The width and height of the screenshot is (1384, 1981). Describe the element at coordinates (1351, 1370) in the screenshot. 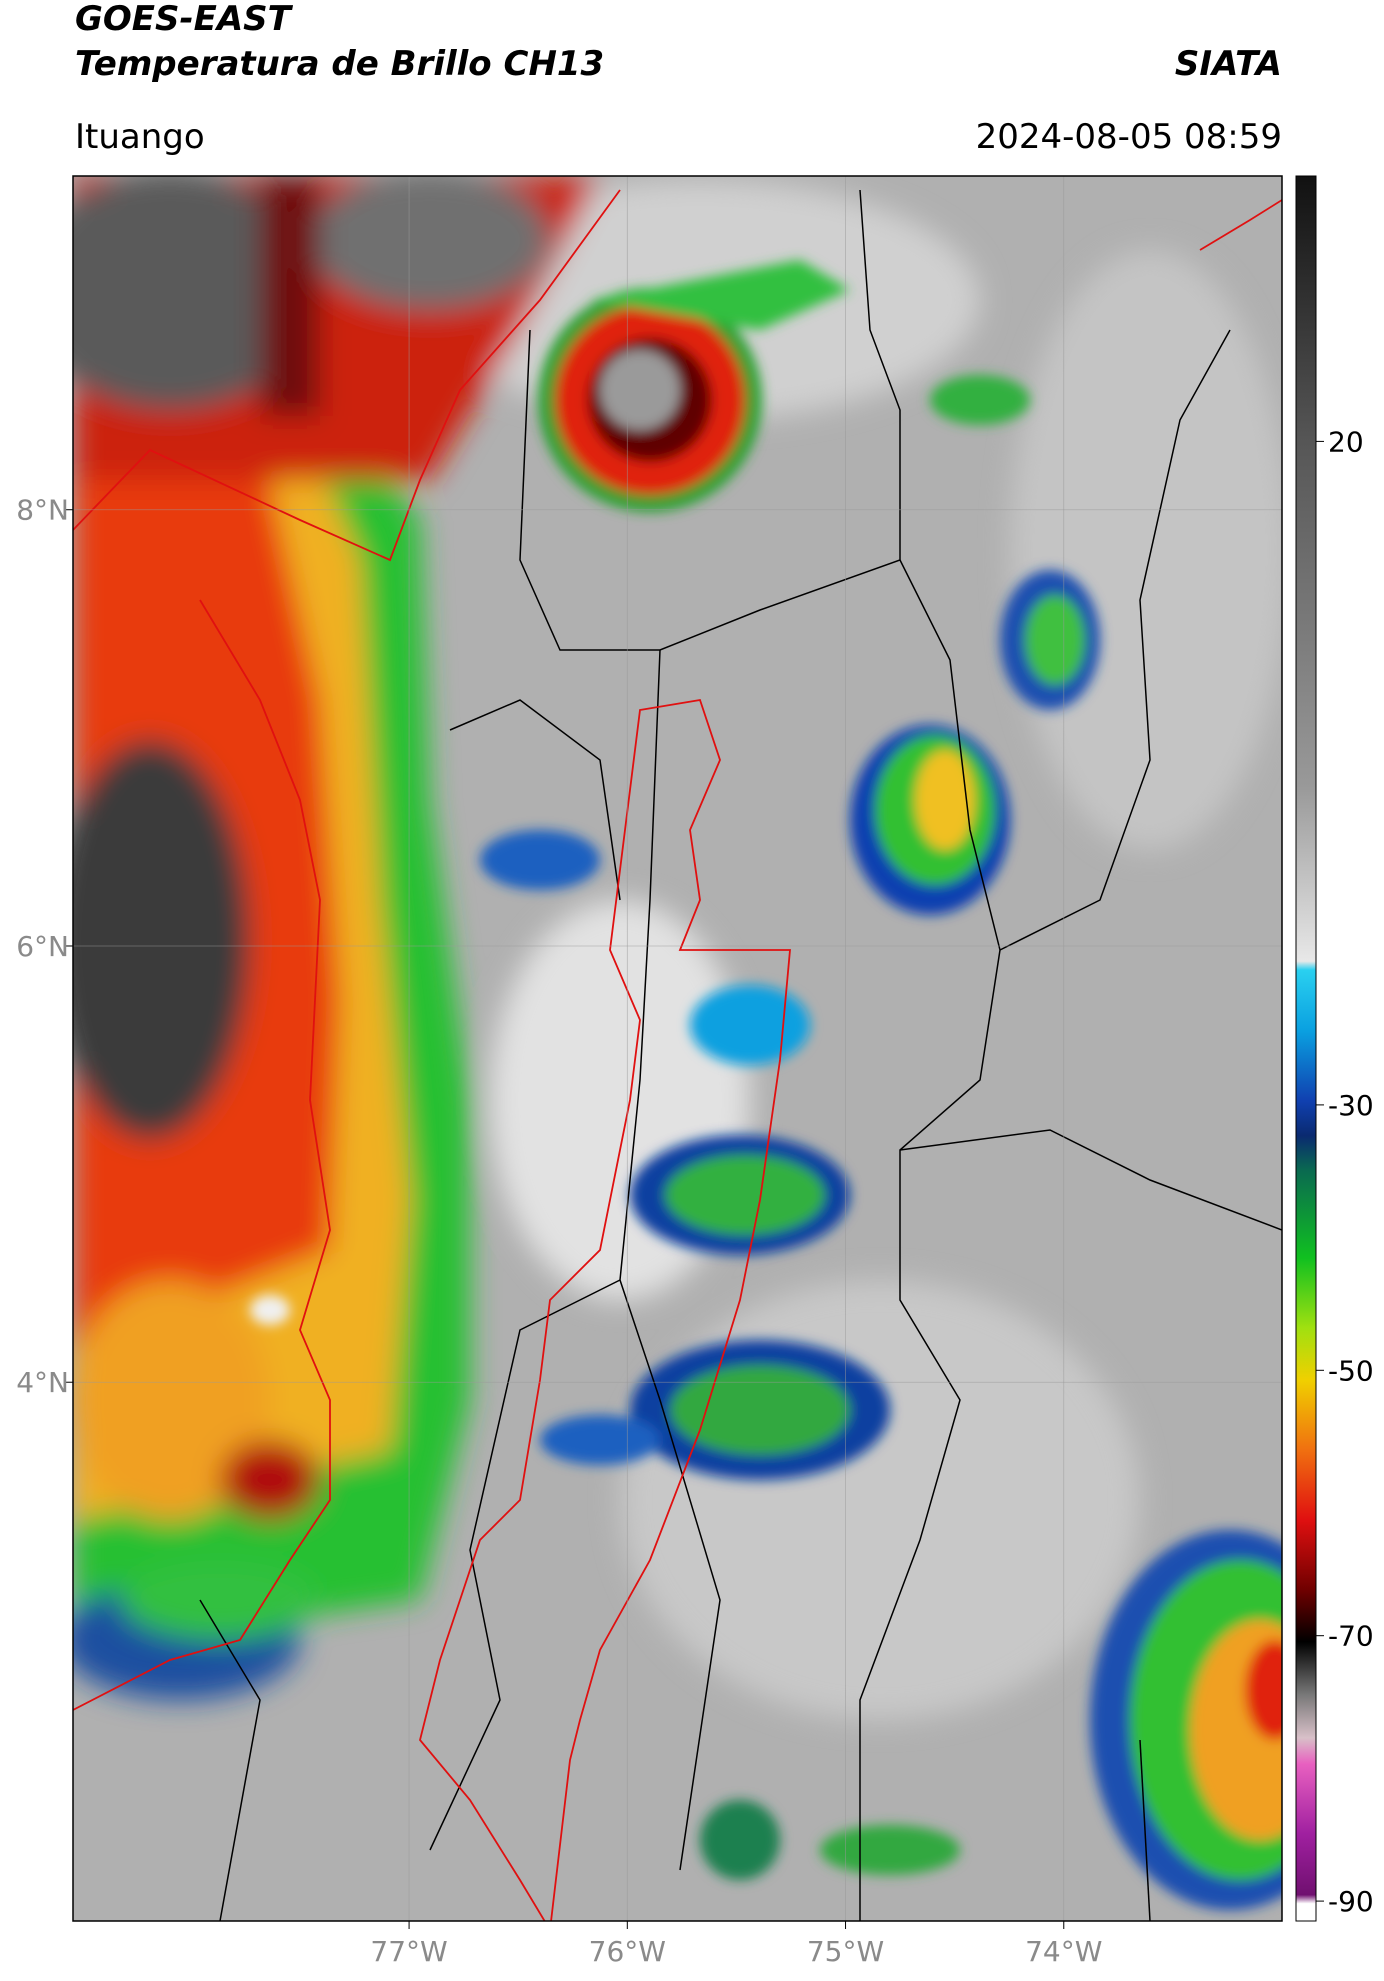

I see `colorbar-tick-label: -50` at that location.